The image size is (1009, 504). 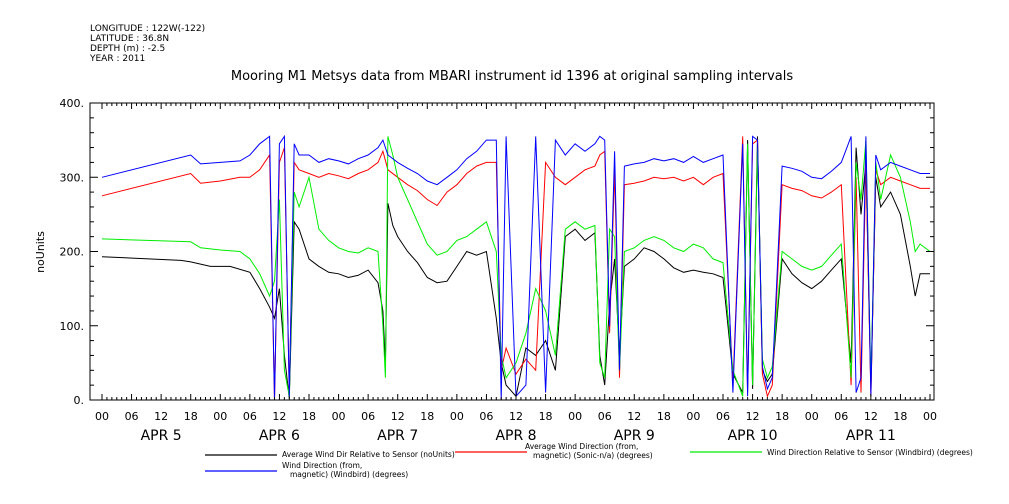 What do you see at coordinates (900, 416) in the screenshot?
I see `x-tick-label-27: 18` at bounding box center [900, 416].